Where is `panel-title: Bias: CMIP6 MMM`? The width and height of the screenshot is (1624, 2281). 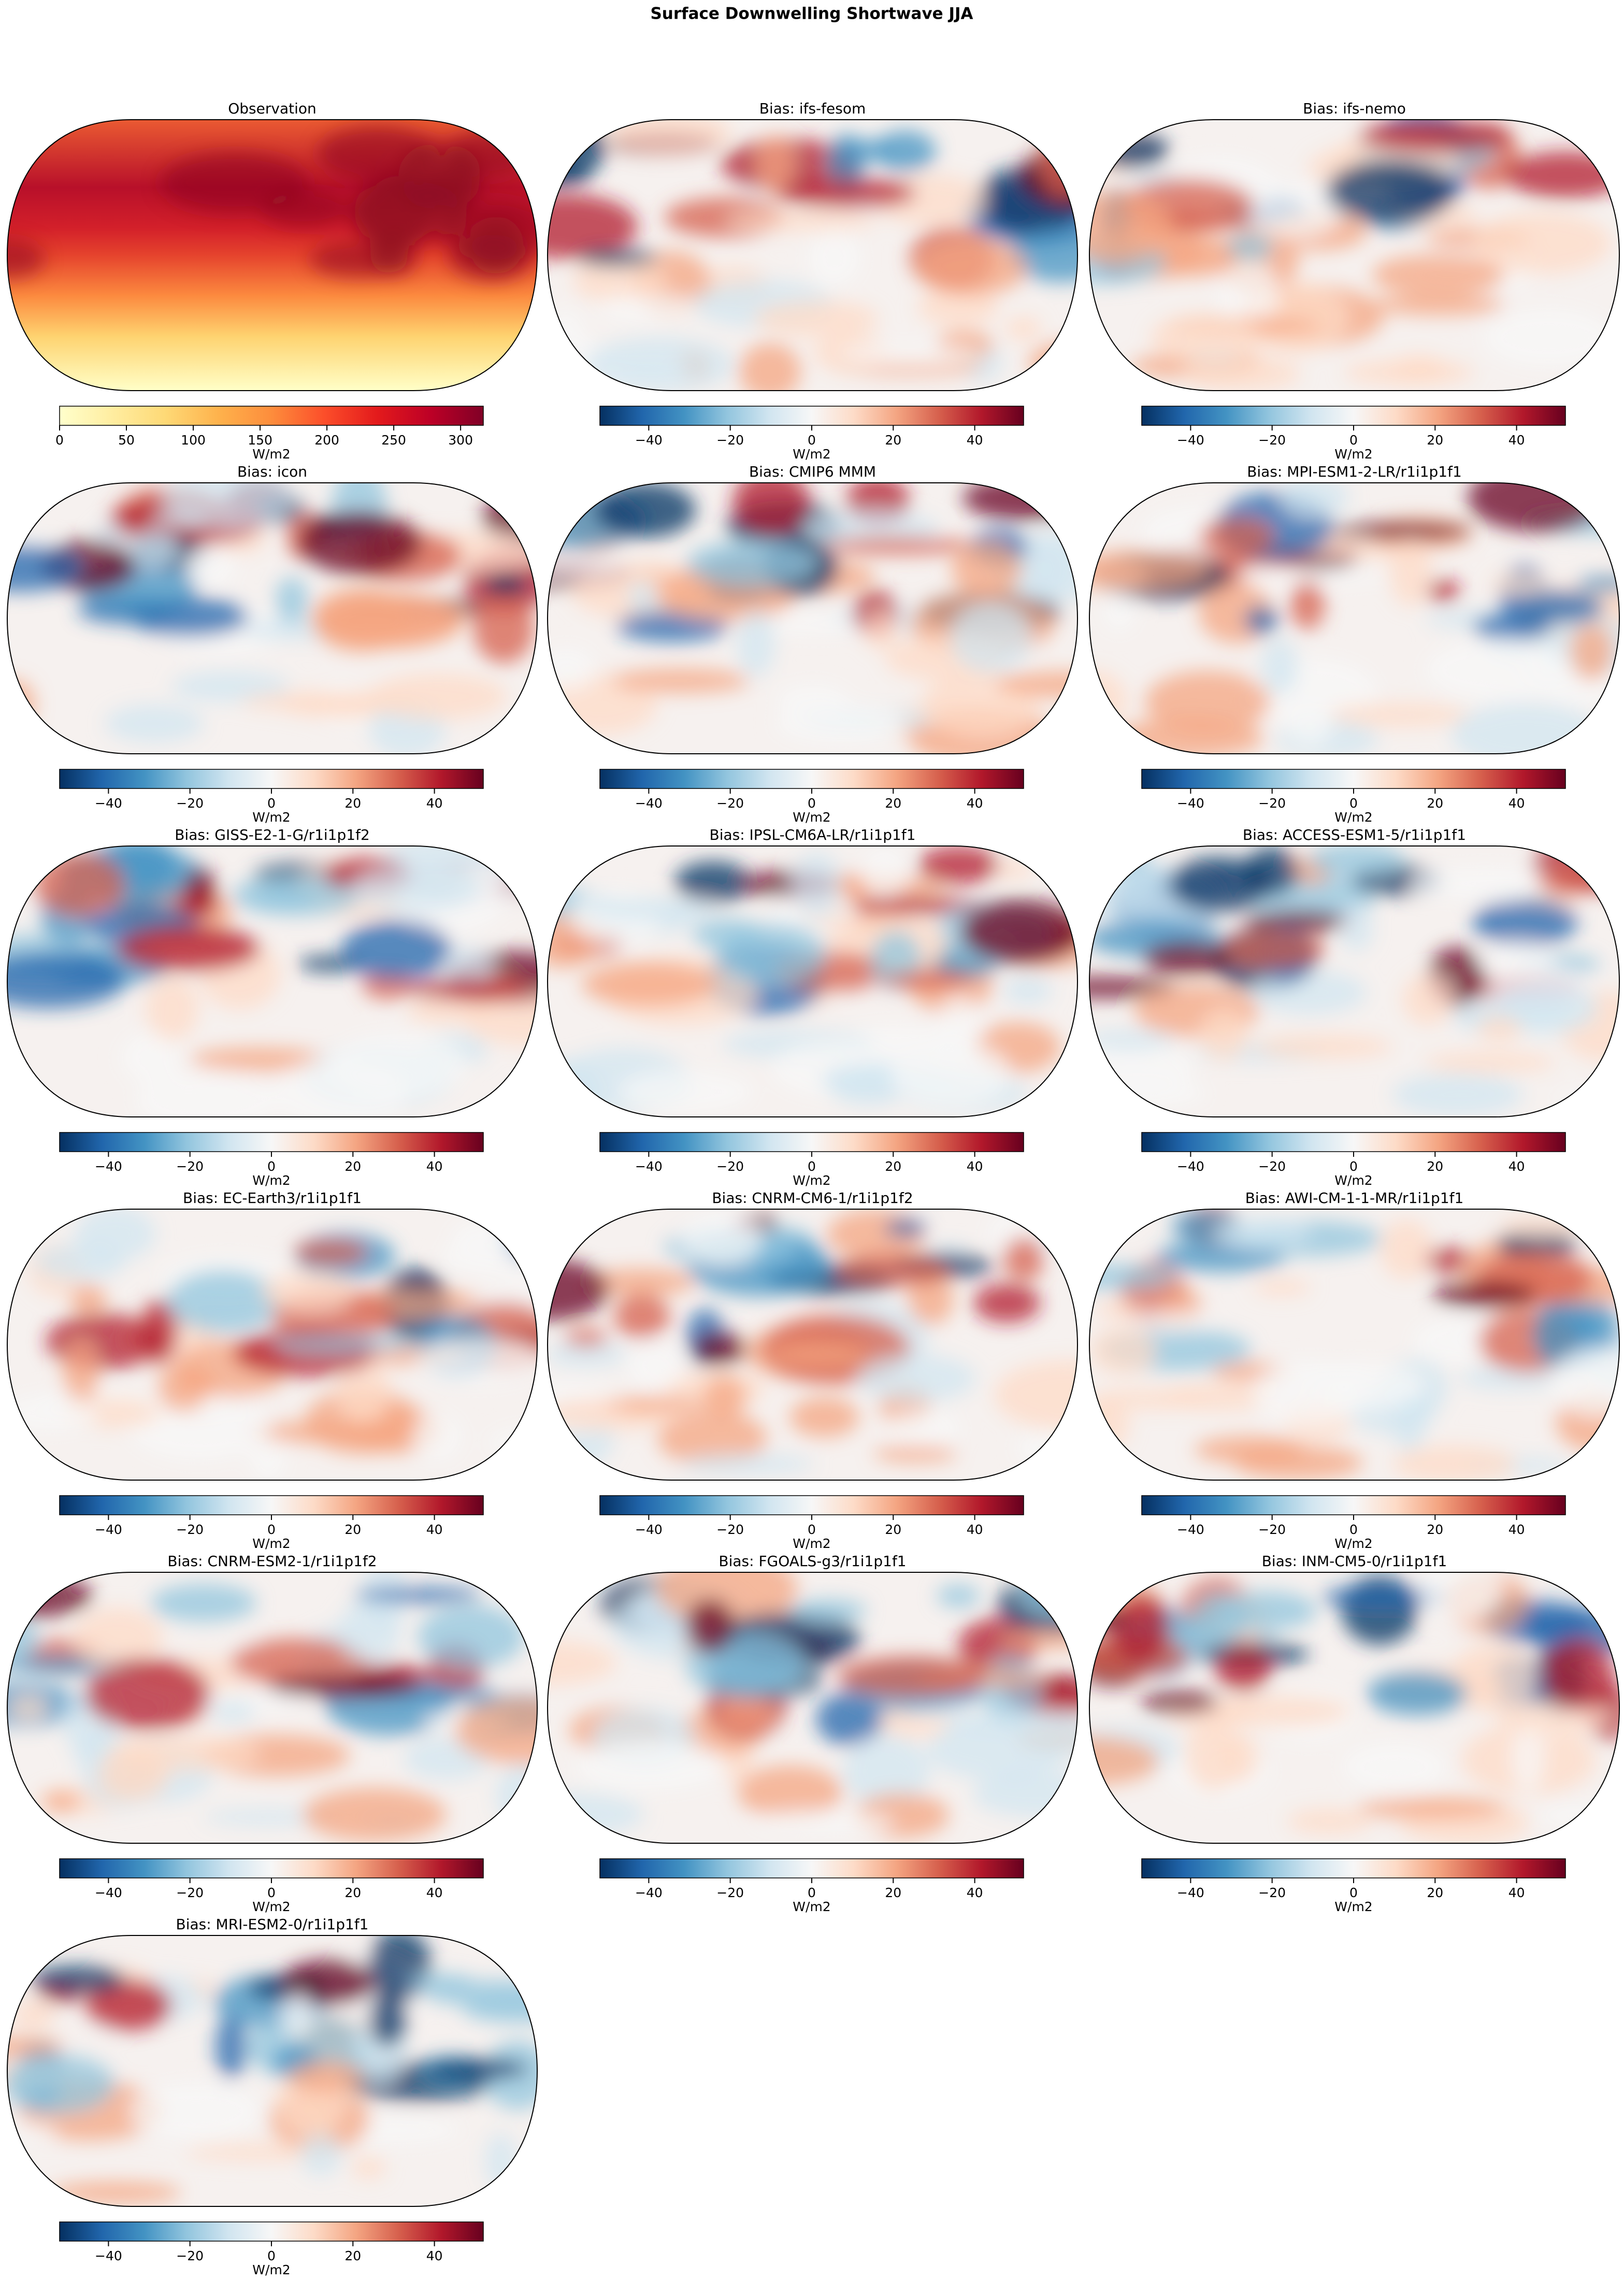
panel-title: Bias: CMIP6 MMM is located at coordinates (813, 471).